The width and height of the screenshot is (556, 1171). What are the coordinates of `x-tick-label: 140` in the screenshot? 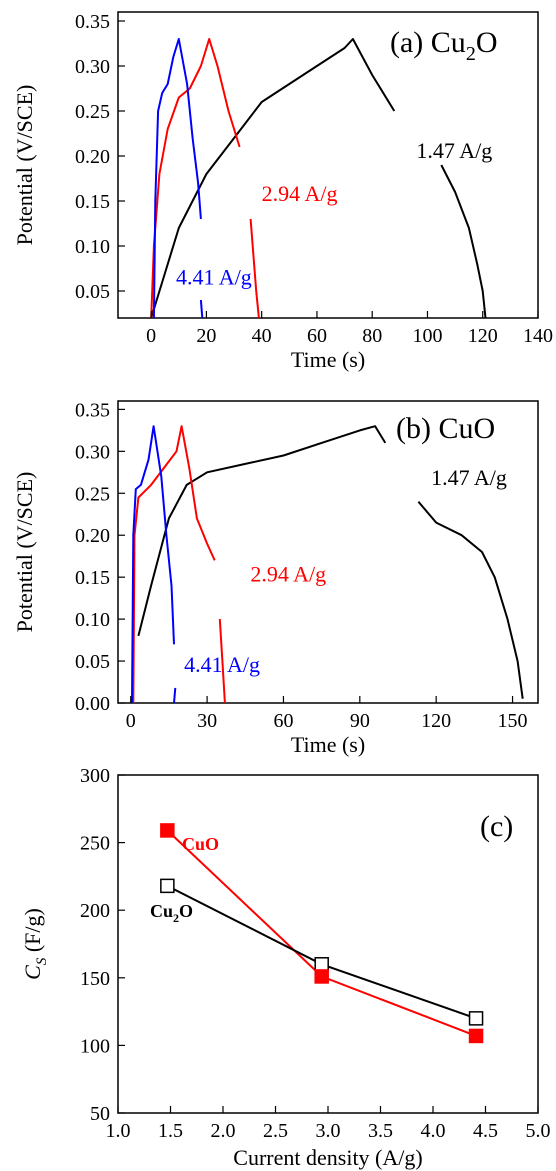 It's located at (538, 336).